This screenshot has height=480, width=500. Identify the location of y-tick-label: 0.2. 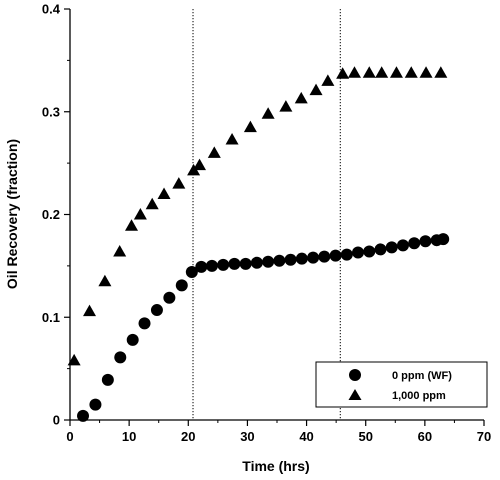
(51, 214).